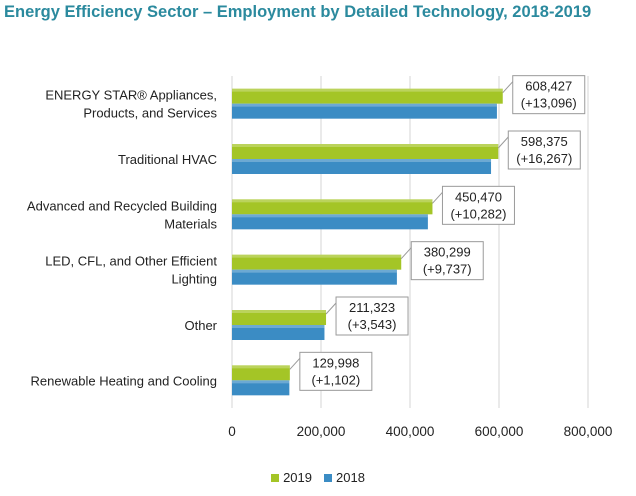 The image size is (636, 496). What do you see at coordinates (190, 223) in the screenshot?
I see `category-label-2-1: Materials` at bounding box center [190, 223].